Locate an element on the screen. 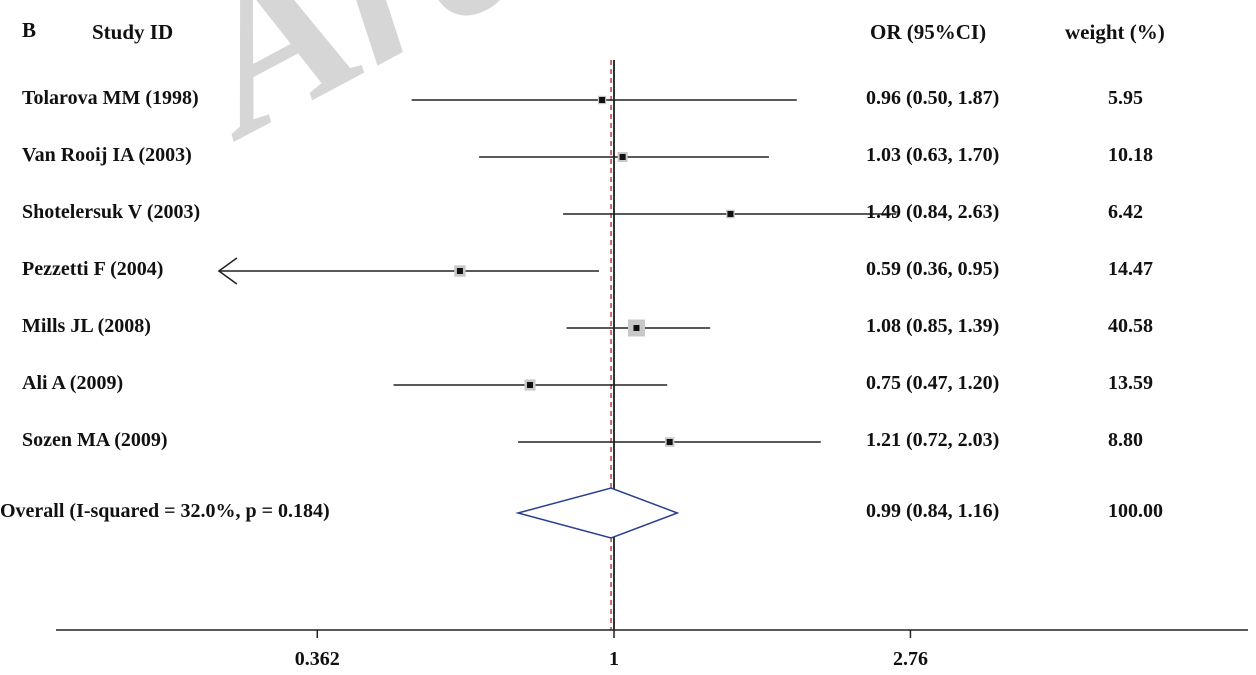 The height and width of the screenshot is (675, 1256). x-tick-label: 0.362 is located at coordinates (317, 659).